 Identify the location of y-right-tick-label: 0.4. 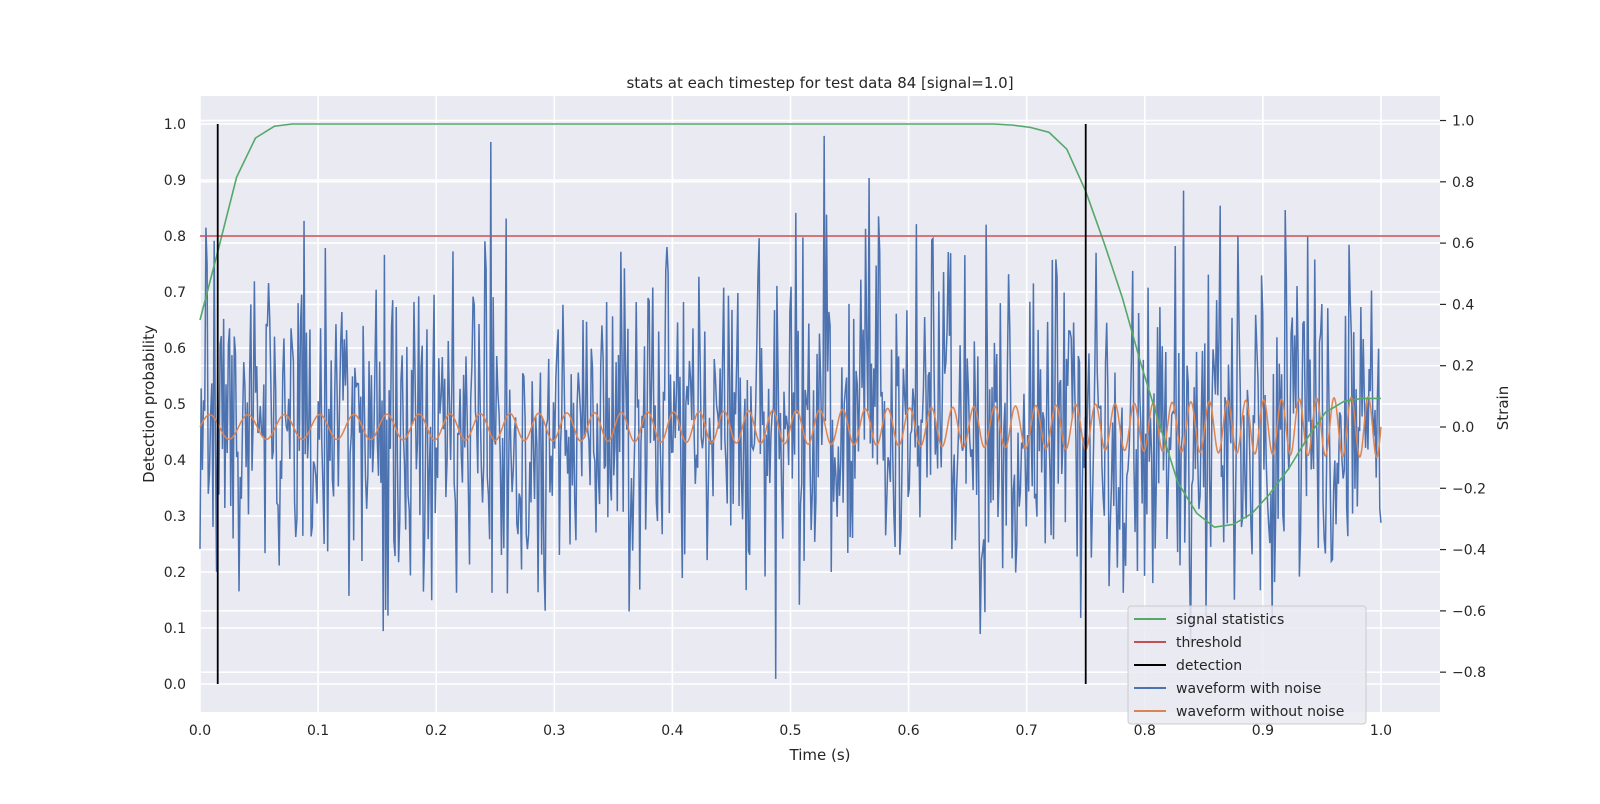
(1463, 305).